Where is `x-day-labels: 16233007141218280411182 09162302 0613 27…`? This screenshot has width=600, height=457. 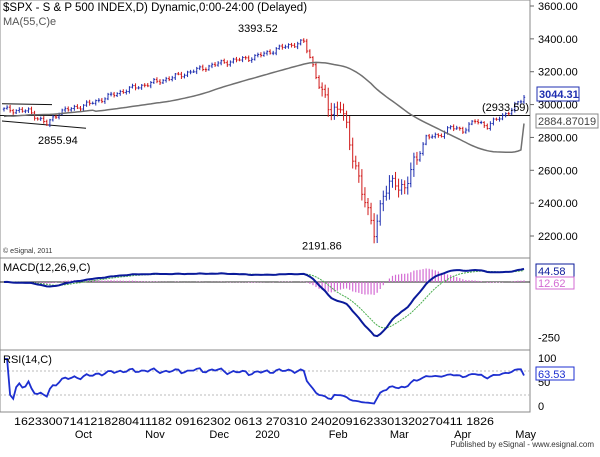 x-day-labels: 16233007141218280411182 09162302 0613 27… is located at coordinates (254, 422).